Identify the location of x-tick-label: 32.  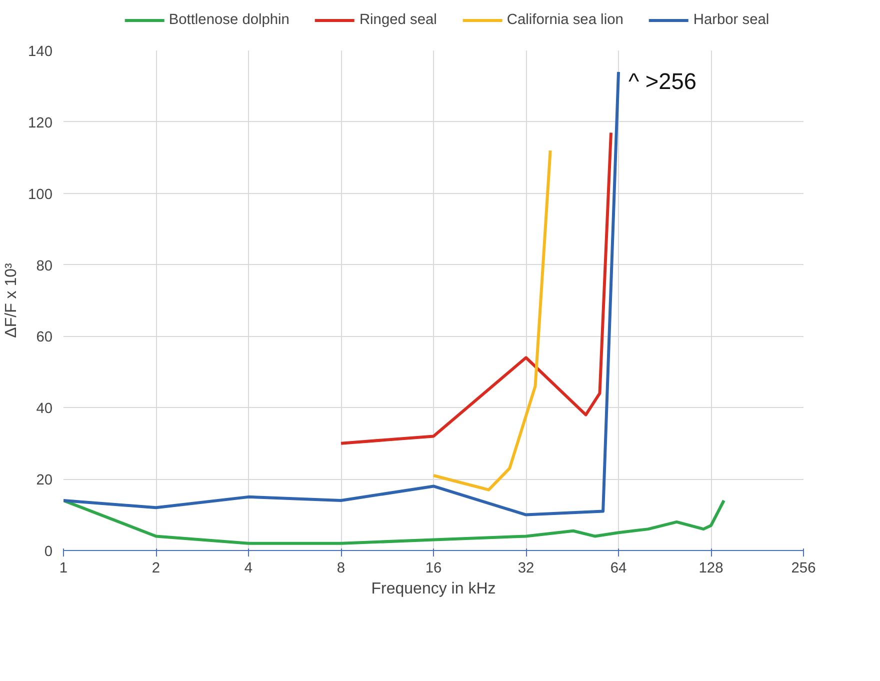
(526, 568).